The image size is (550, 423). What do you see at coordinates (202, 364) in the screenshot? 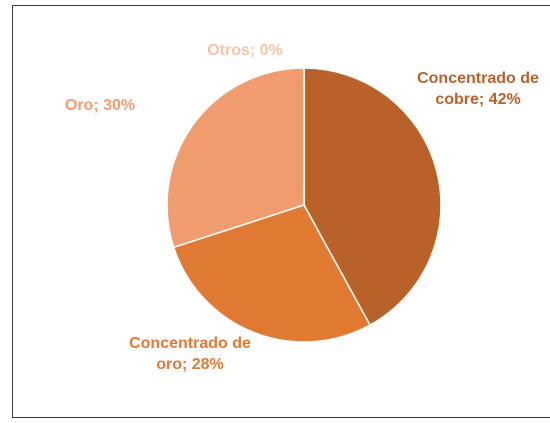
I see `label-value: ; 28%` at bounding box center [202, 364].